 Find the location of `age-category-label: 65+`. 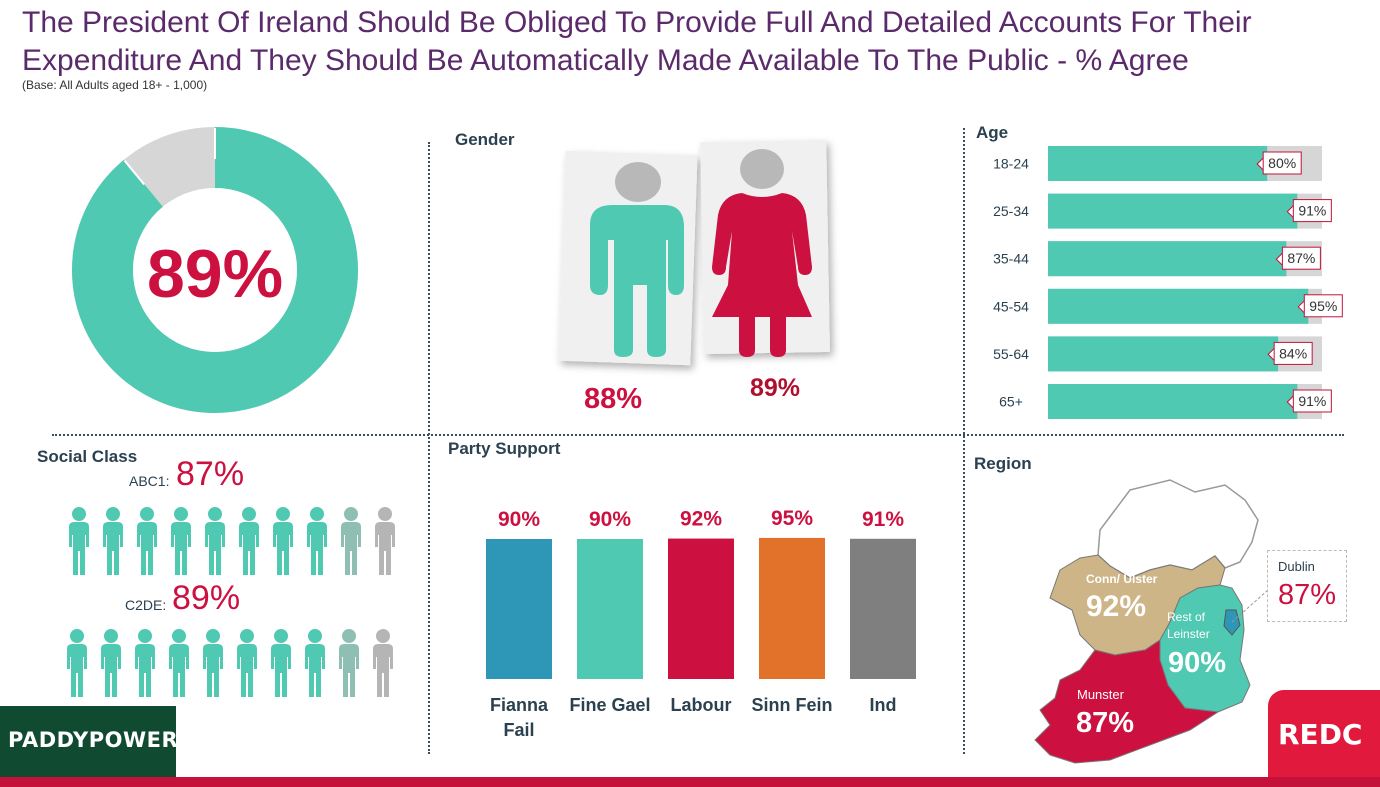

age-category-label: 65+ is located at coordinates (1011, 402).